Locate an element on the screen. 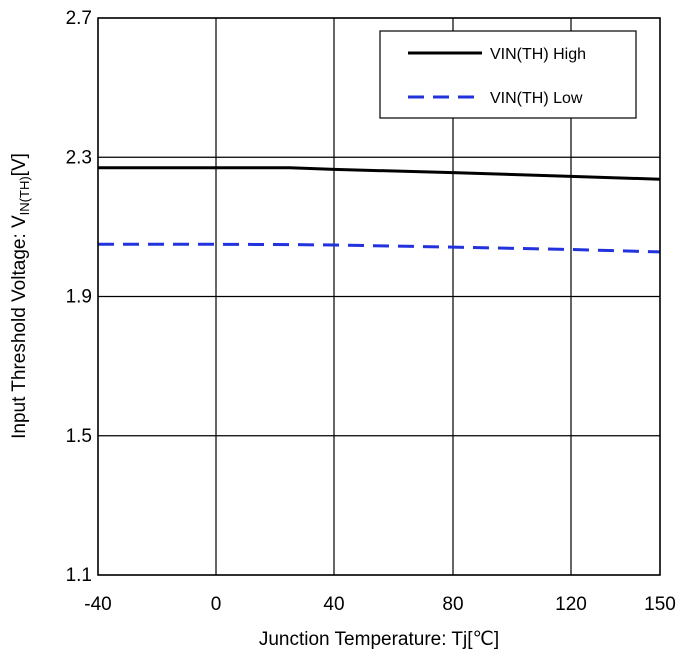 This screenshot has height=660, width=679. x-tick-label: 150 is located at coordinates (660, 604).